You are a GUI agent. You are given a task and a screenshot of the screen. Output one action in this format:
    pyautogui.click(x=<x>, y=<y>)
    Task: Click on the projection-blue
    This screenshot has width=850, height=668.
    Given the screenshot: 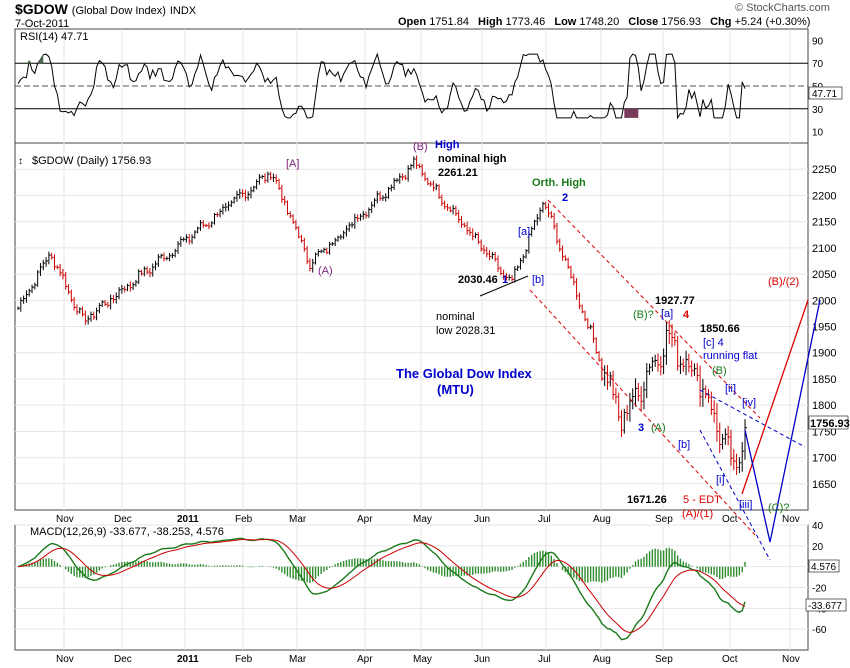 What is the action you would take?
    pyautogui.click(x=782, y=421)
    